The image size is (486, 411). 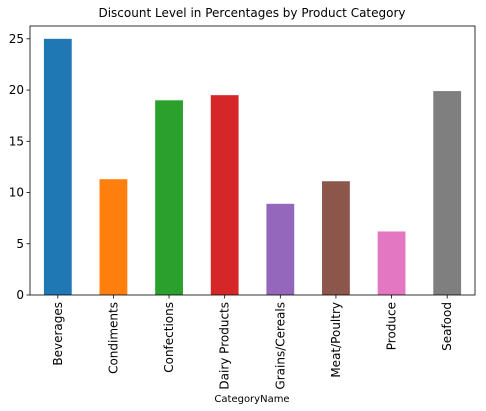 I want to click on x-tick-label: Grains/Cereals, so click(x=280, y=346).